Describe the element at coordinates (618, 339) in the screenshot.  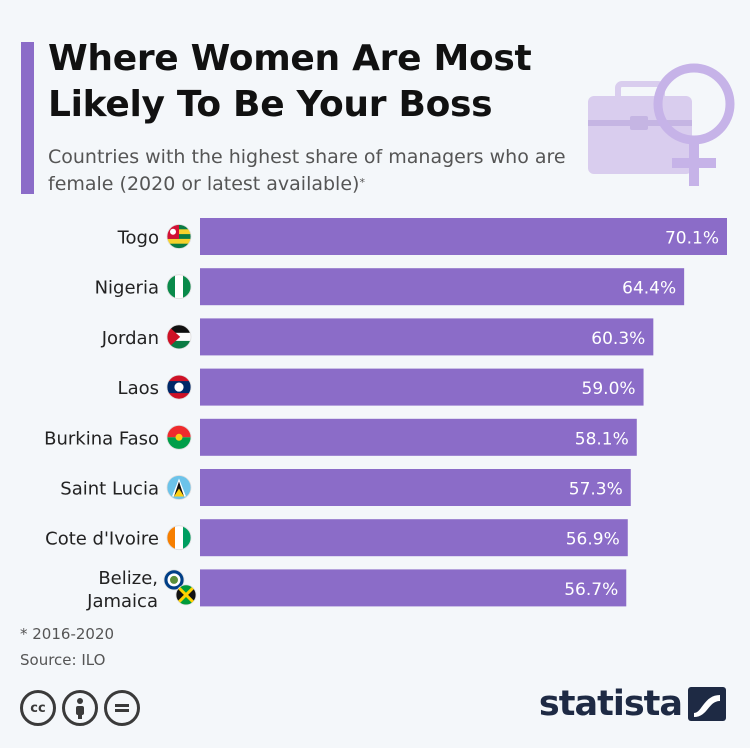
I see `data-label: 60.3%` at that location.